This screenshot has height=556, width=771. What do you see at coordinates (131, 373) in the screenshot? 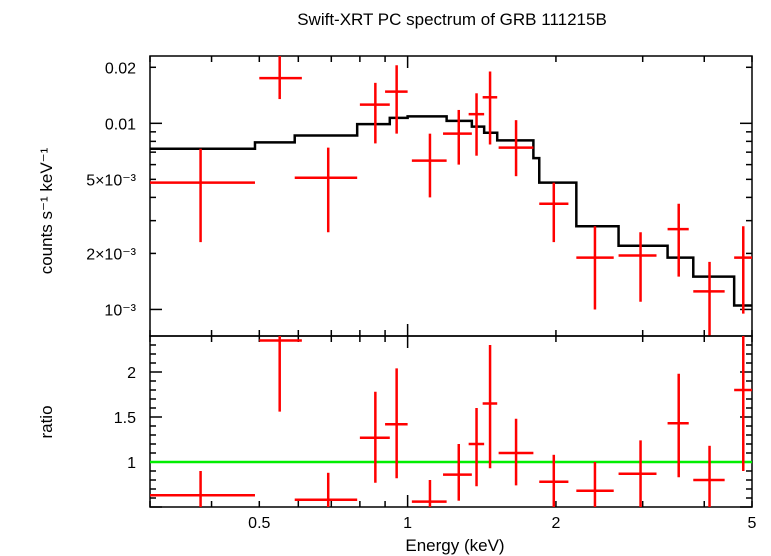
I see `y-tick-label: 2` at bounding box center [131, 373].